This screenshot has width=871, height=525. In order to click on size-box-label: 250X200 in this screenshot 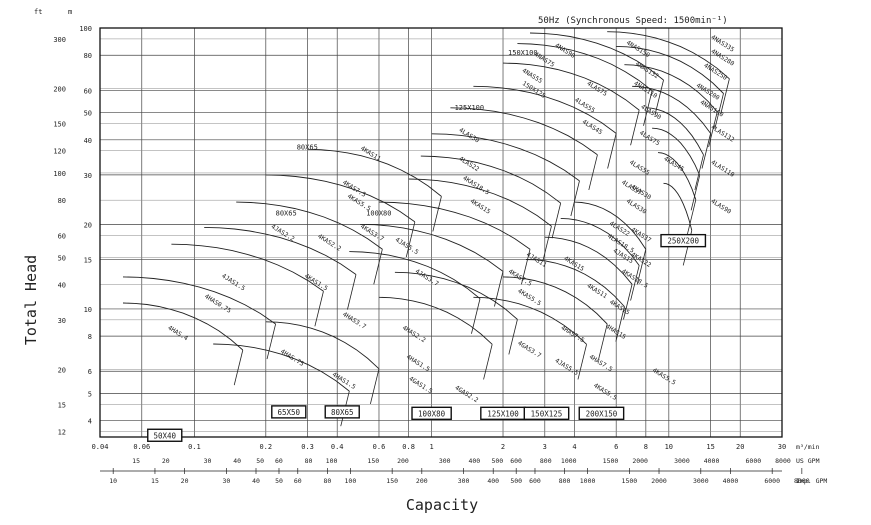, I will do `click(683, 241)`.